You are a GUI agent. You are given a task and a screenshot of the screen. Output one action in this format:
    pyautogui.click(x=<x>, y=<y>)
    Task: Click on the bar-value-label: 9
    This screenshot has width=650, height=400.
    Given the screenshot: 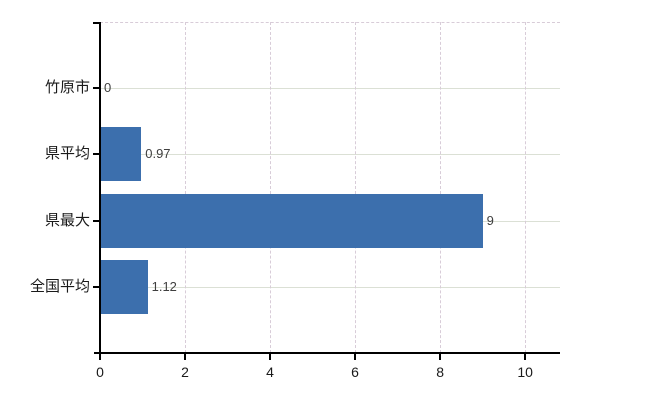 What is the action you would take?
    pyautogui.click(x=490, y=220)
    